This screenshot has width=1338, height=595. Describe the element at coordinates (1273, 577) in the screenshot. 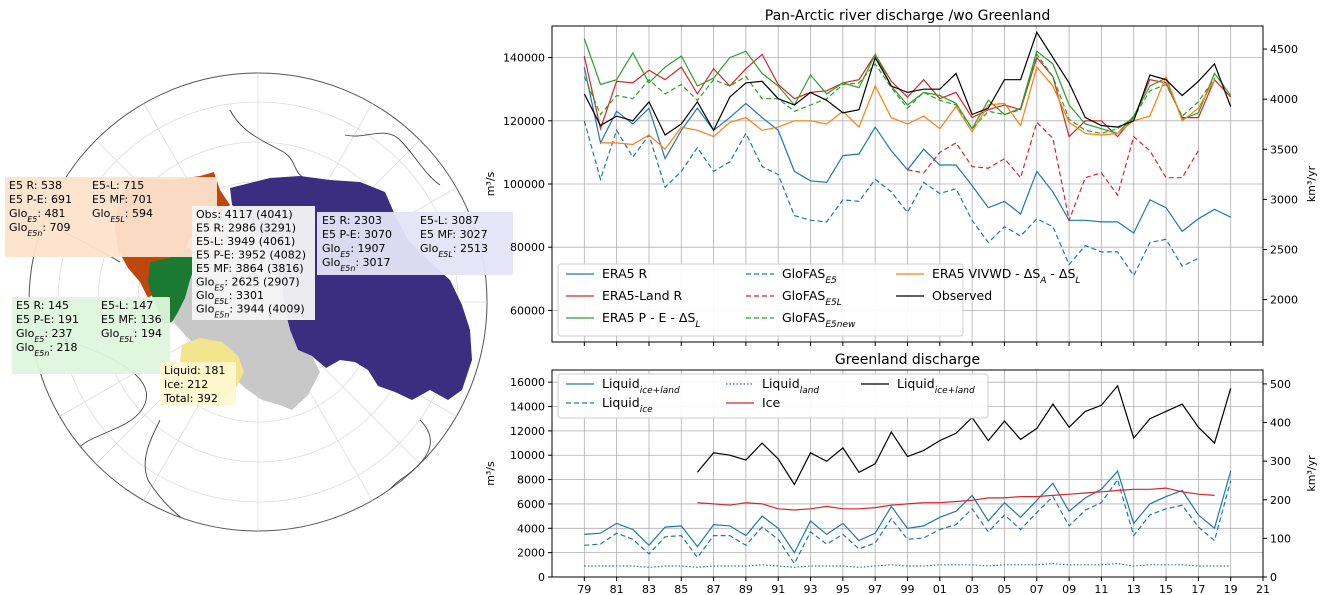

I see `y2-tick-label: 0` at that location.